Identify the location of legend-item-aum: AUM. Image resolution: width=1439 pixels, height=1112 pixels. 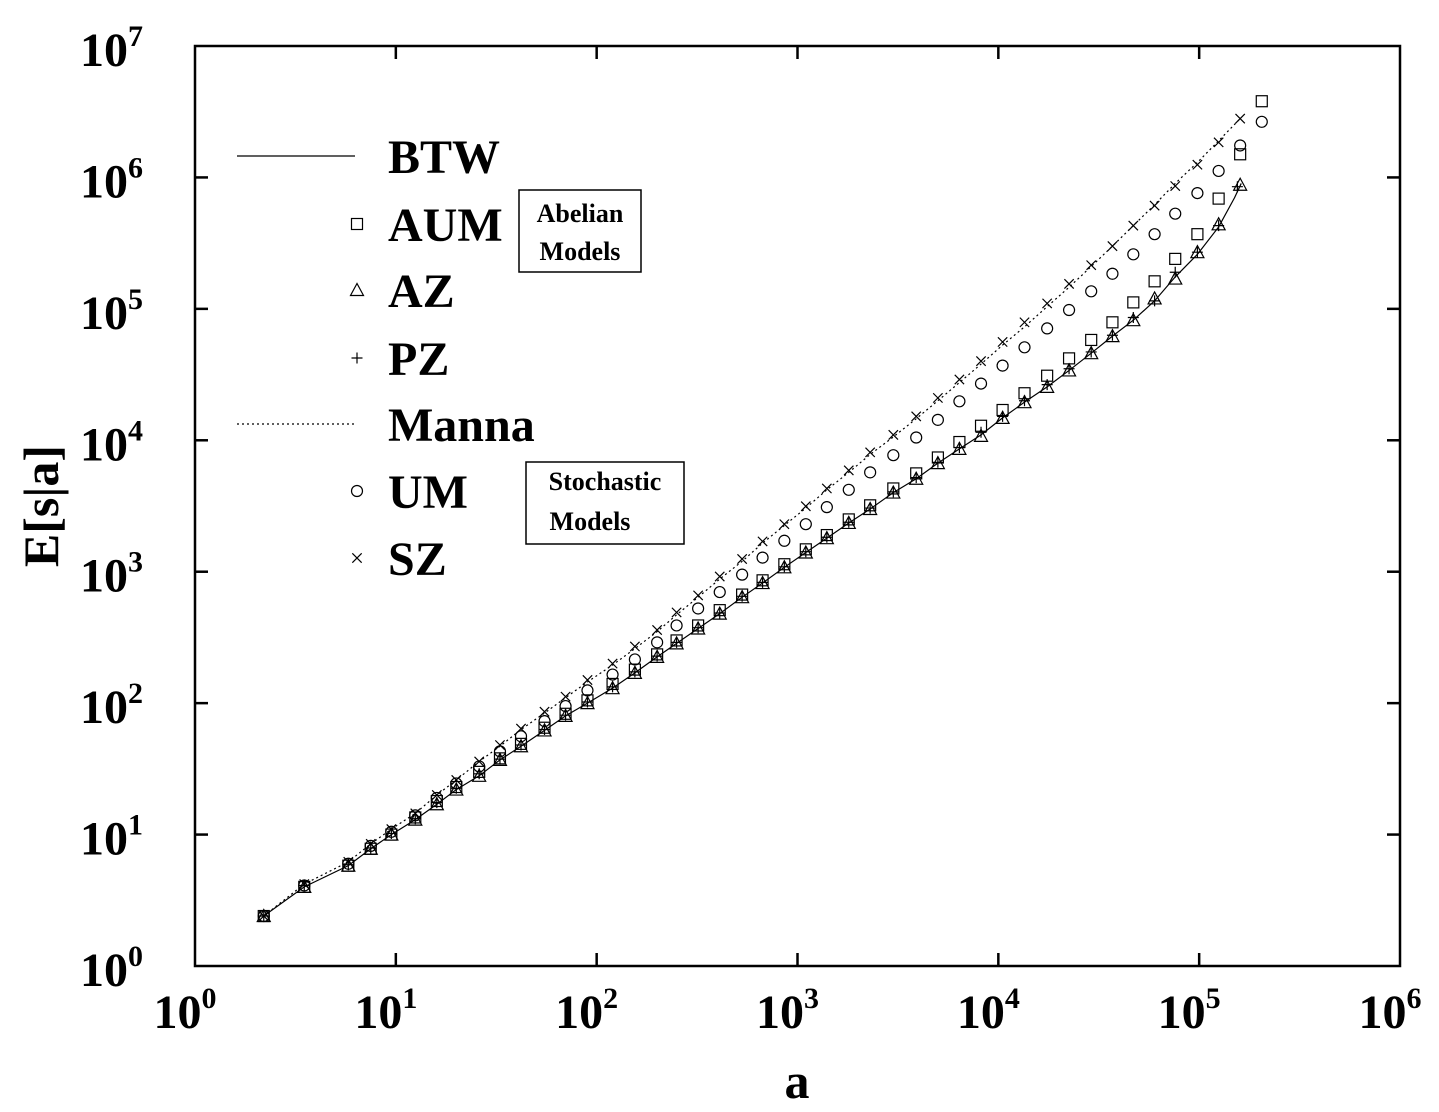
(426, 225).